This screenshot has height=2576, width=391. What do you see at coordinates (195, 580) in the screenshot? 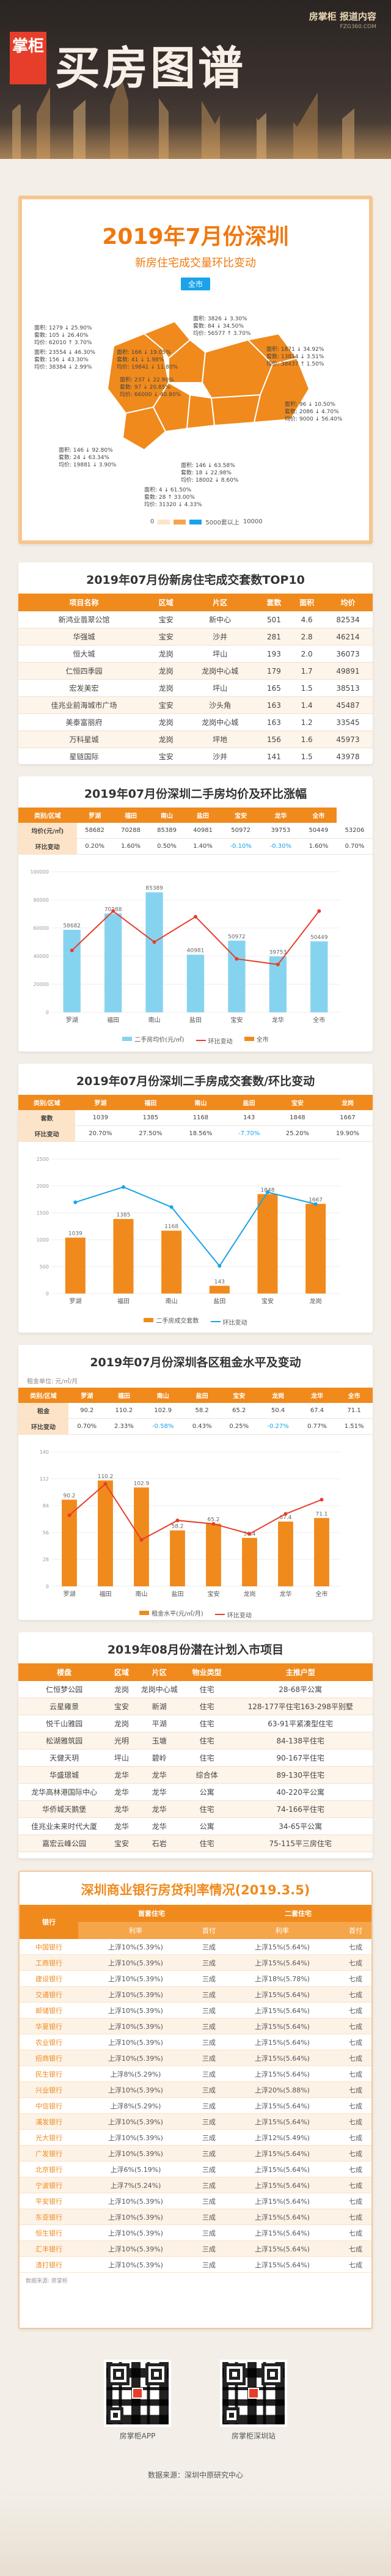
I see `top10-title: 2019年07月份新房住宅成交套数TOP10` at bounding box center [195, 580].